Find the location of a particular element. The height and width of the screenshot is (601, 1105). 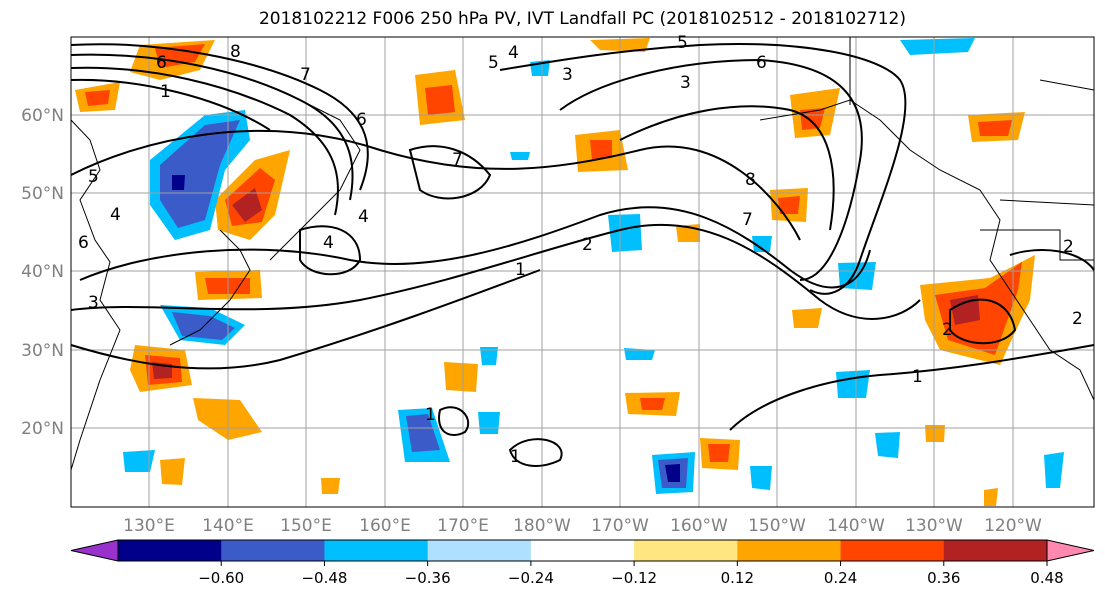

lon-label: 140°E is located at coordinates (228, 526).